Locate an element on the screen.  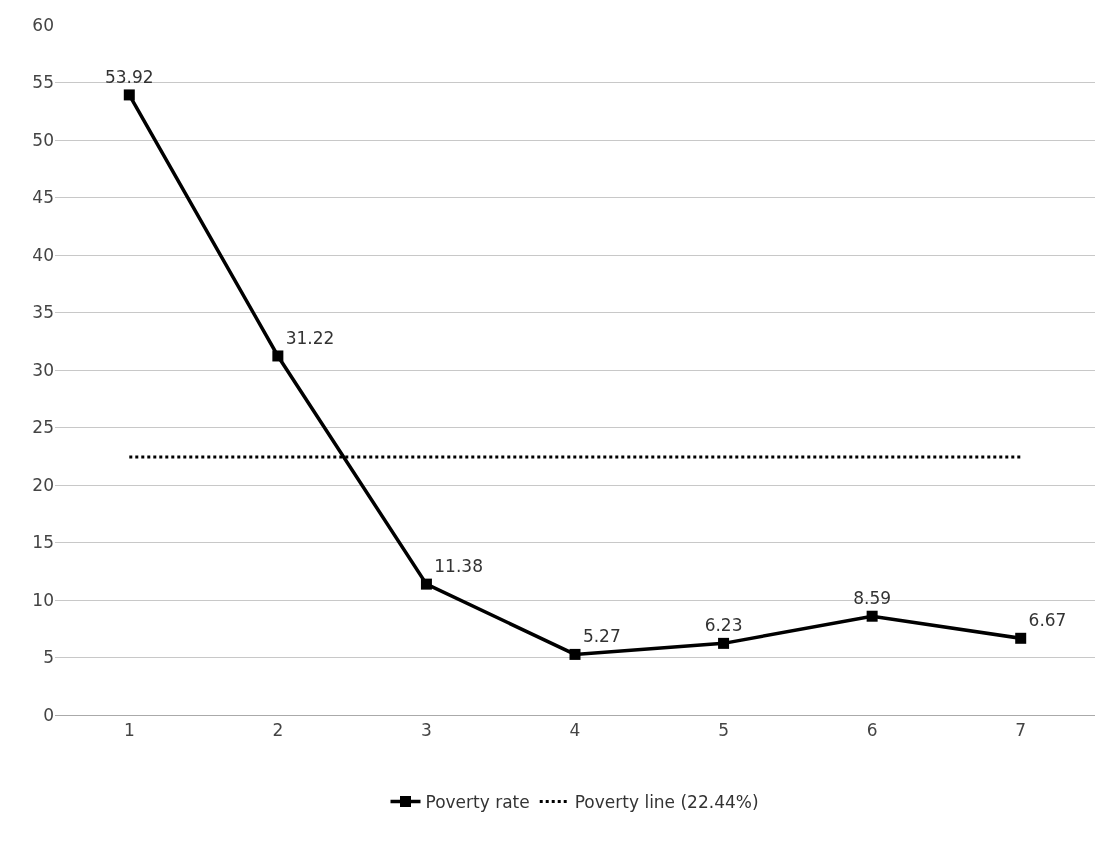
data-label: 8.59 is located at coordinates (872, 598).